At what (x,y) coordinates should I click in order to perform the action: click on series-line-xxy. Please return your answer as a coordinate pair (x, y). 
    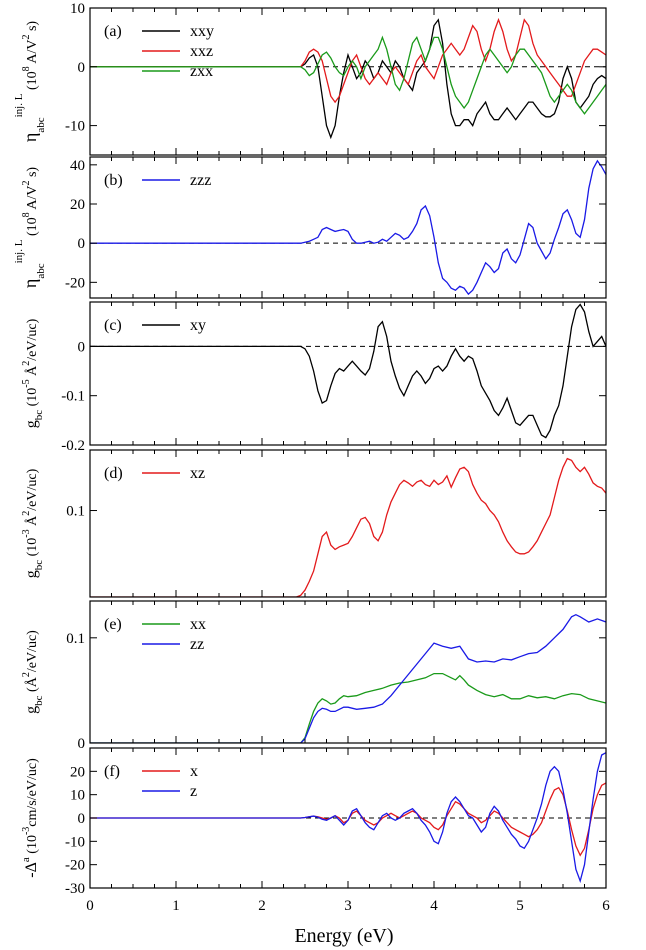
    Looking at the image, I should click on (348, 79).